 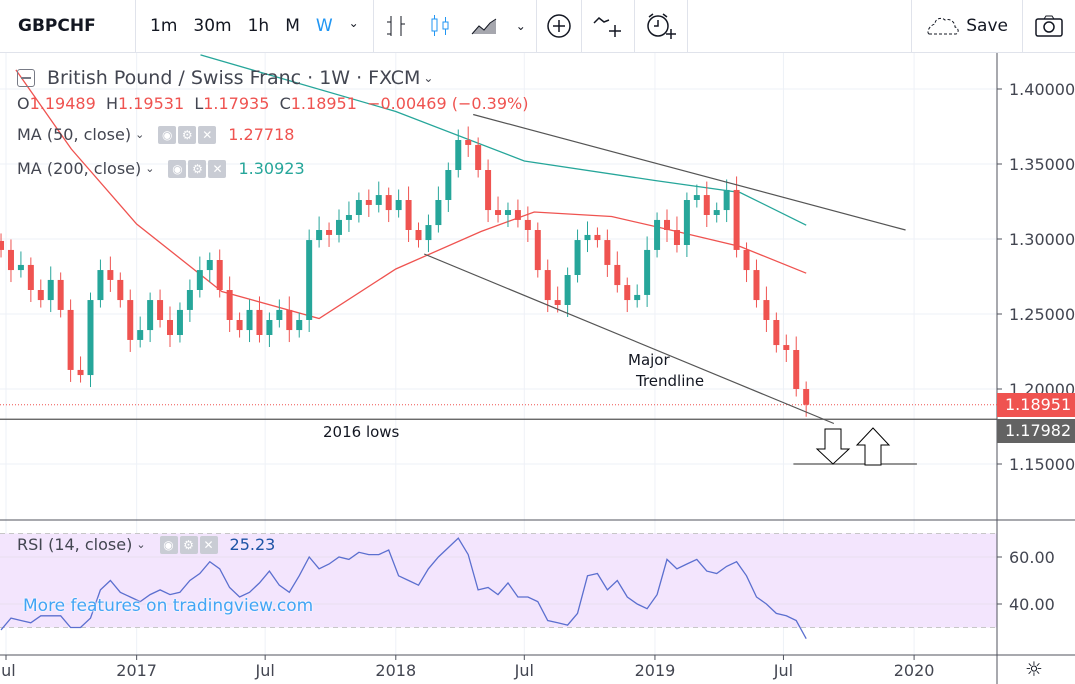 I want to click on save-button: Save, so click(x=967, y=26).